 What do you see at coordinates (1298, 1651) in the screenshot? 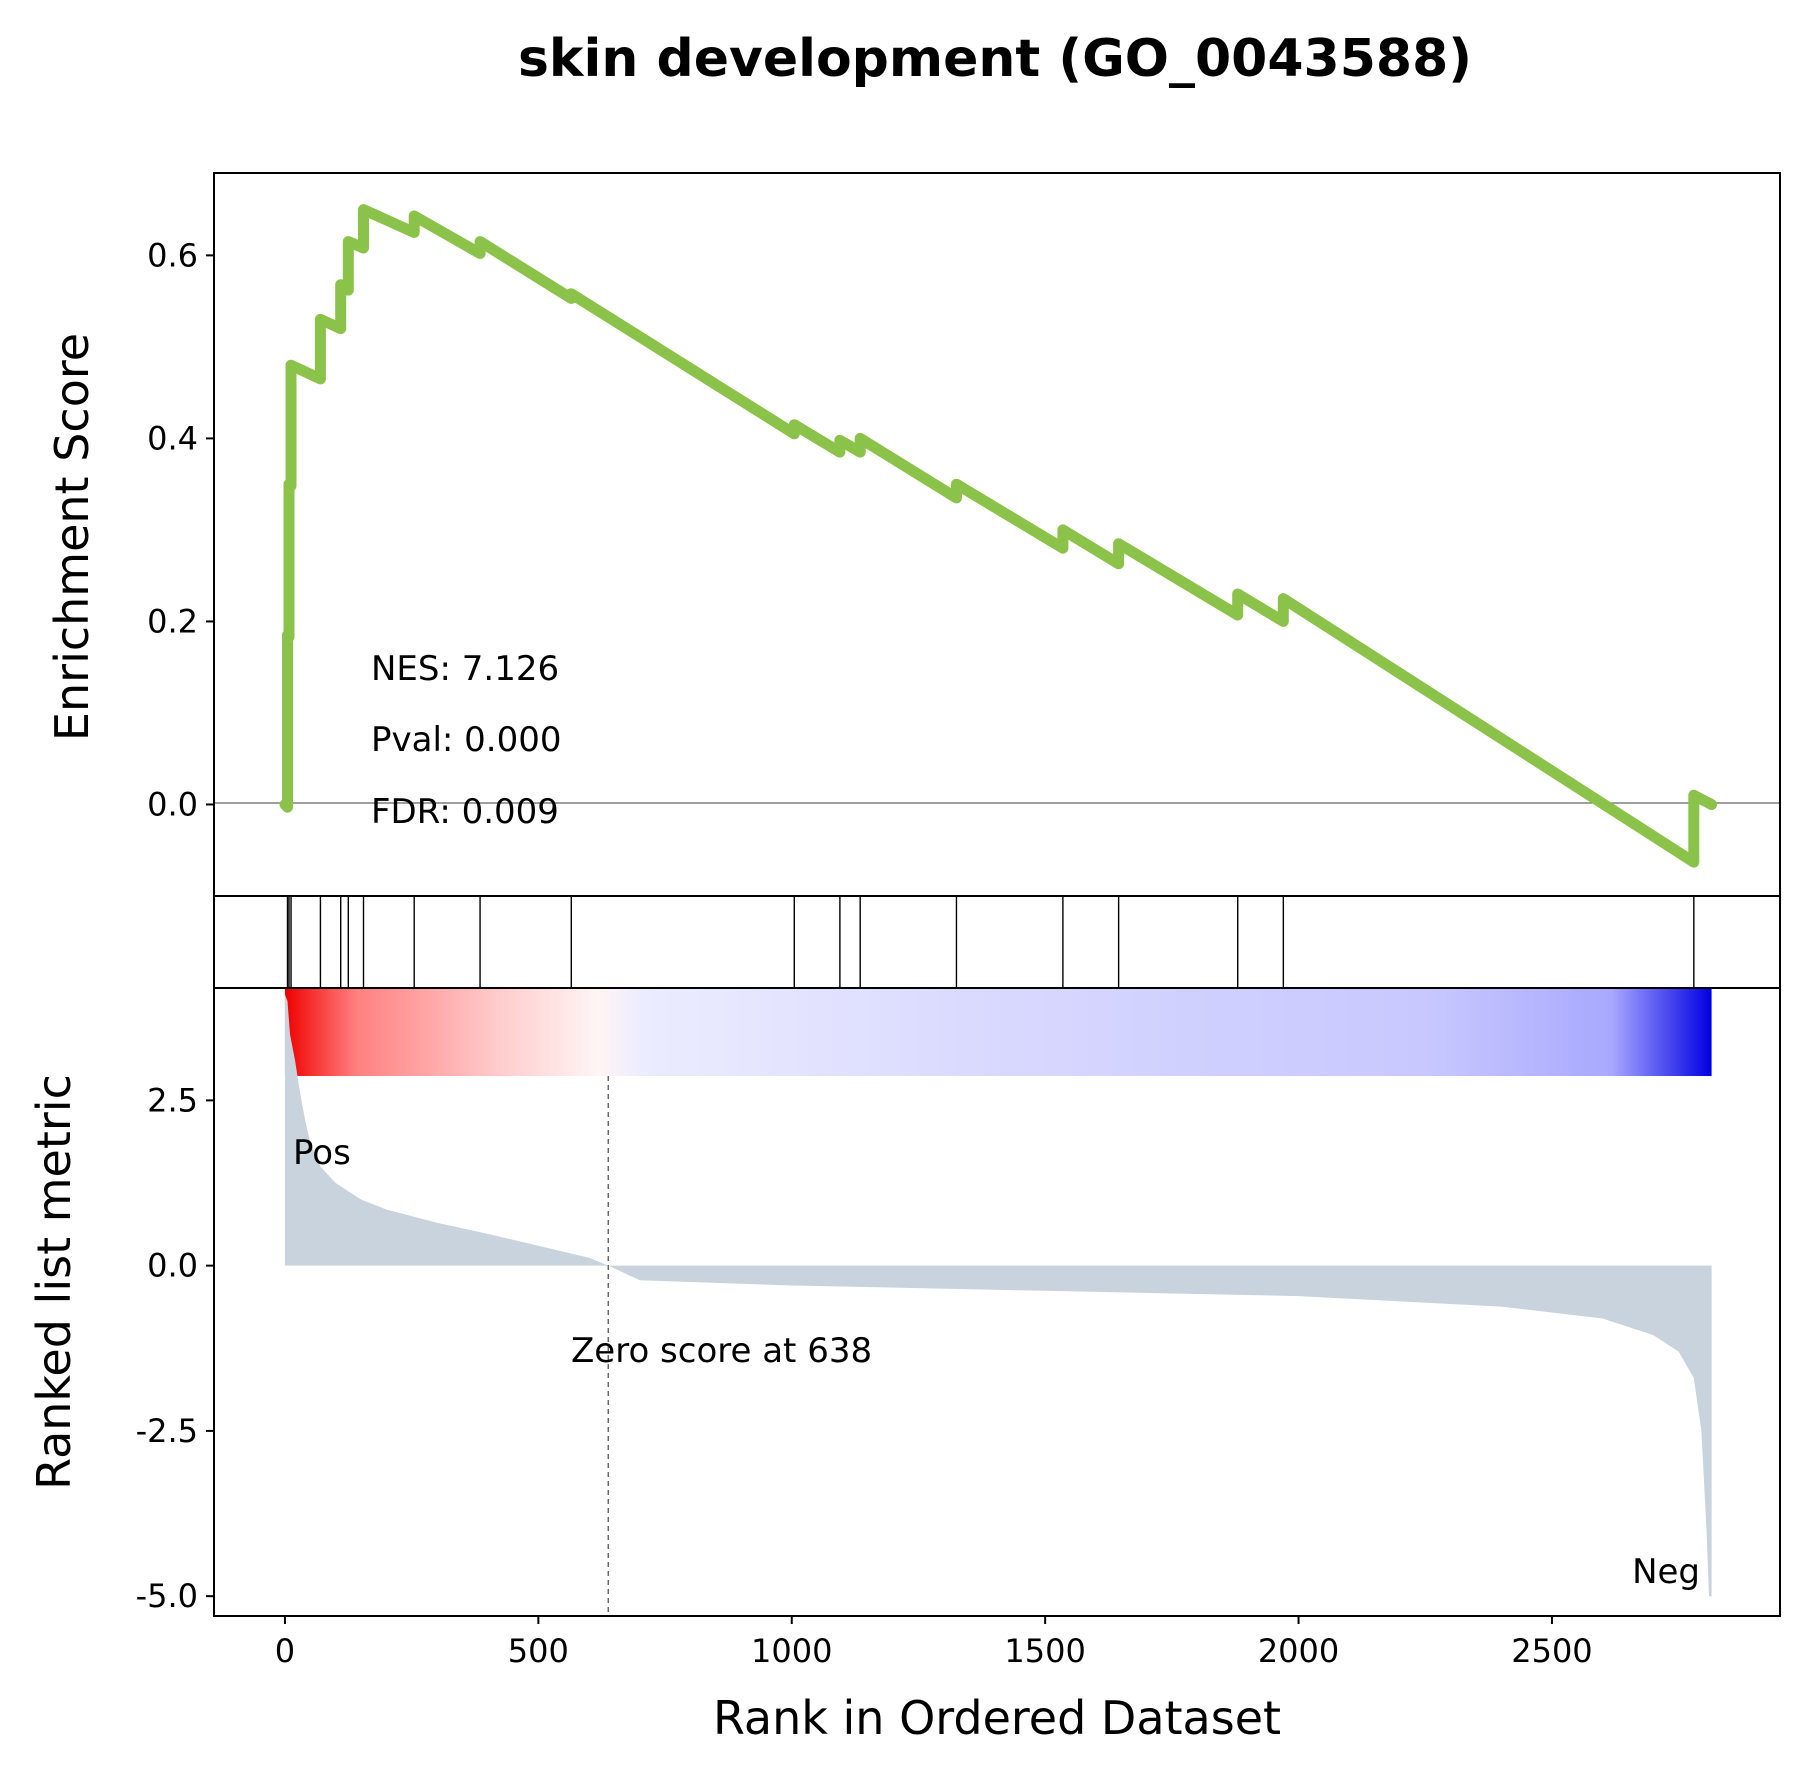
I see `x-tick-label: 2000` at bounding box center [1298, 1651].